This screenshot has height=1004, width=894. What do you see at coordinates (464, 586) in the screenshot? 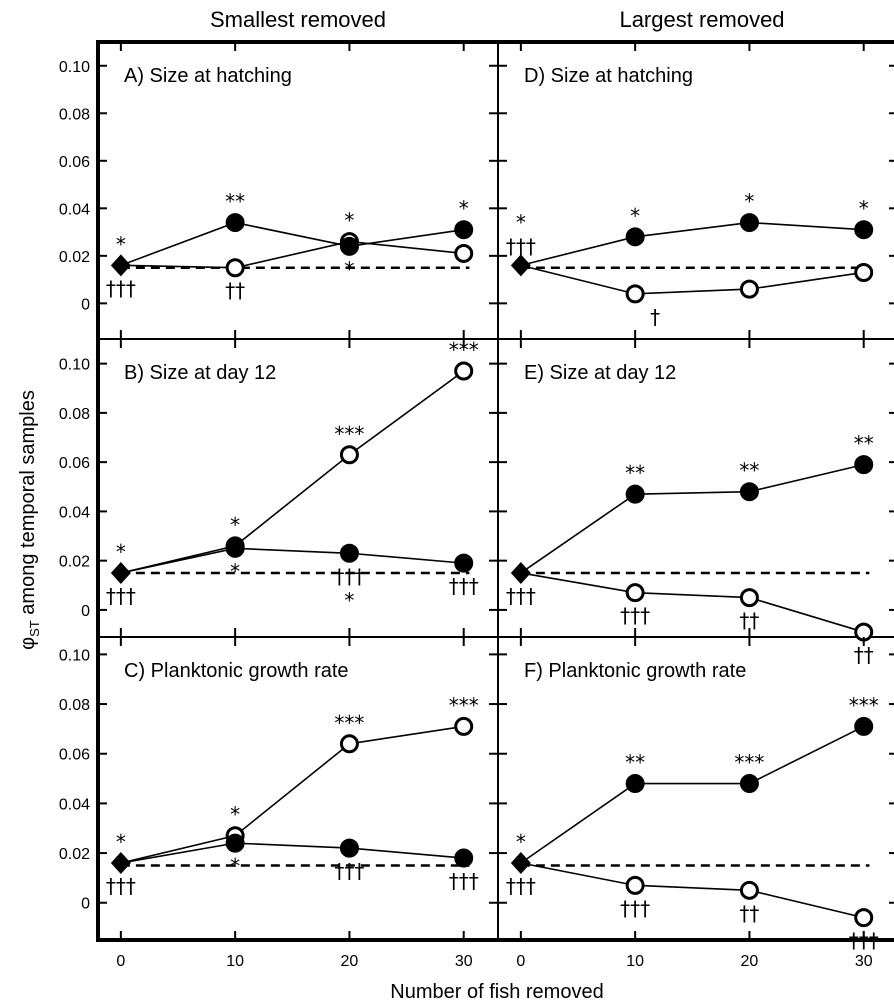
I see `annotation-b-8: †††` at bounding box center [464, 586].